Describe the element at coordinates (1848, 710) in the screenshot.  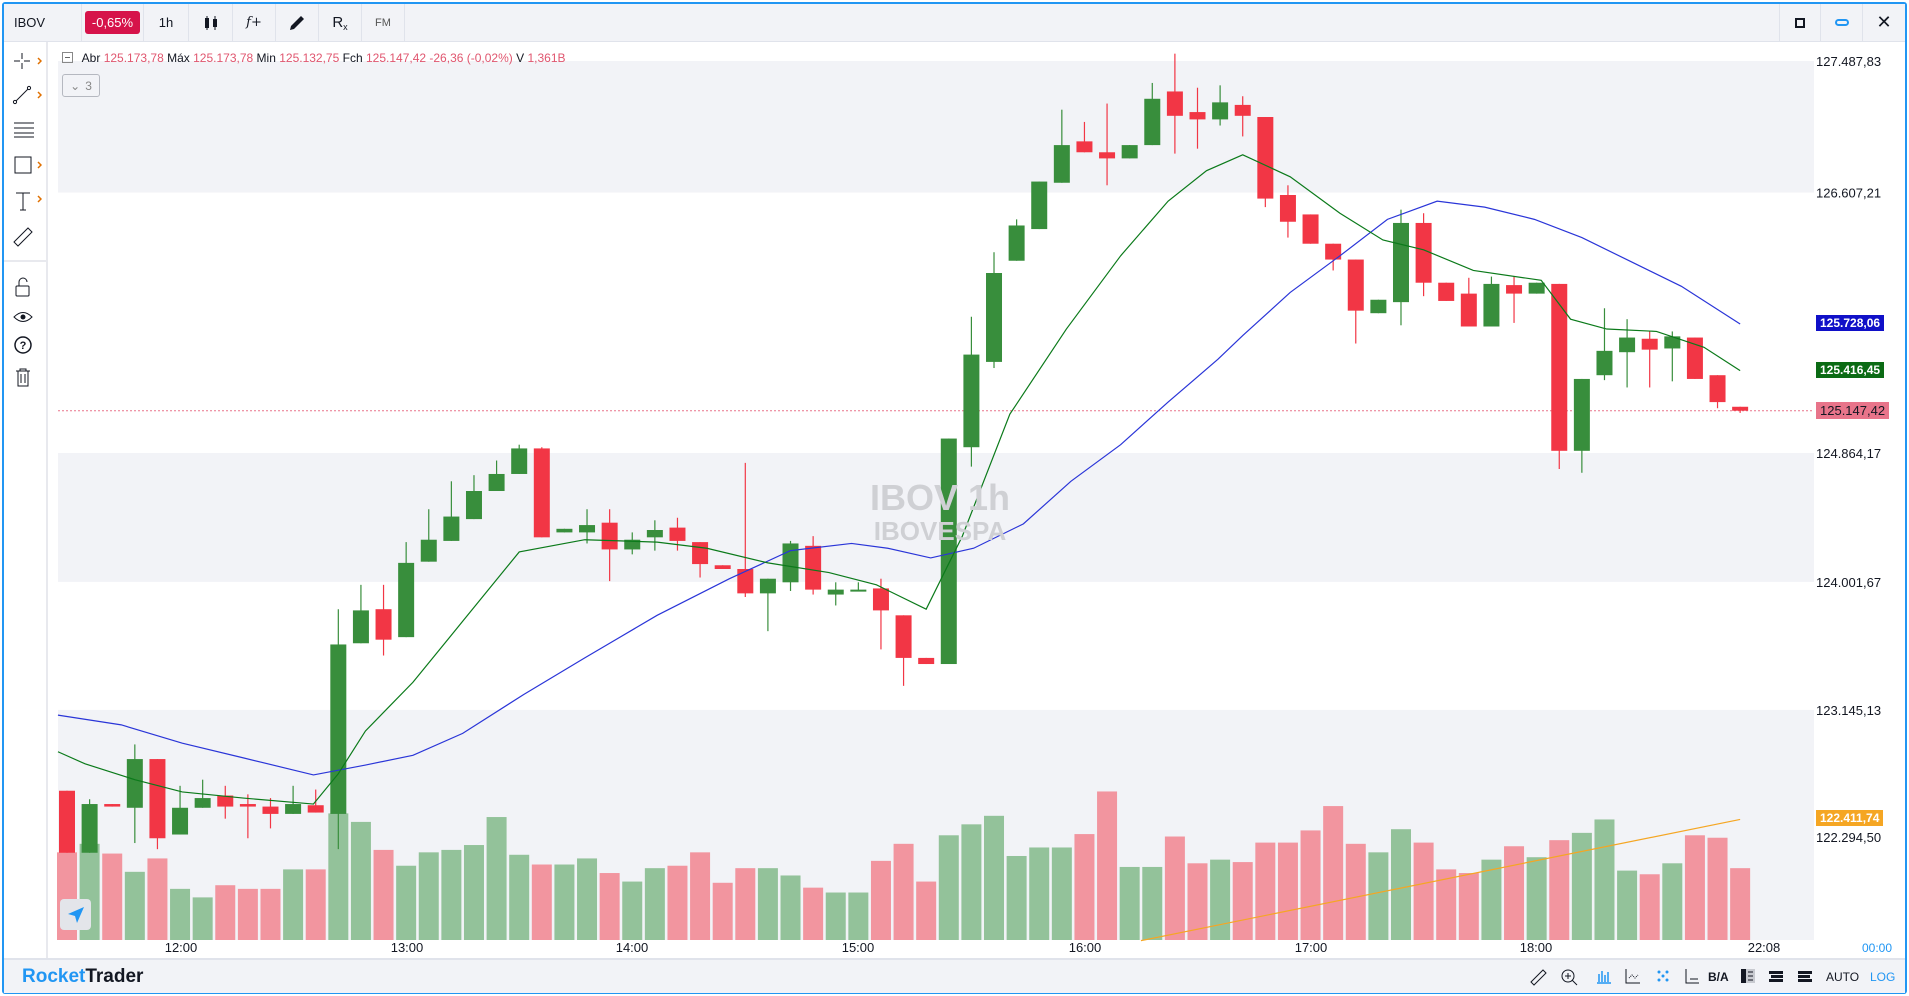
I see `price-axis-label: 123.145,13` at that location.